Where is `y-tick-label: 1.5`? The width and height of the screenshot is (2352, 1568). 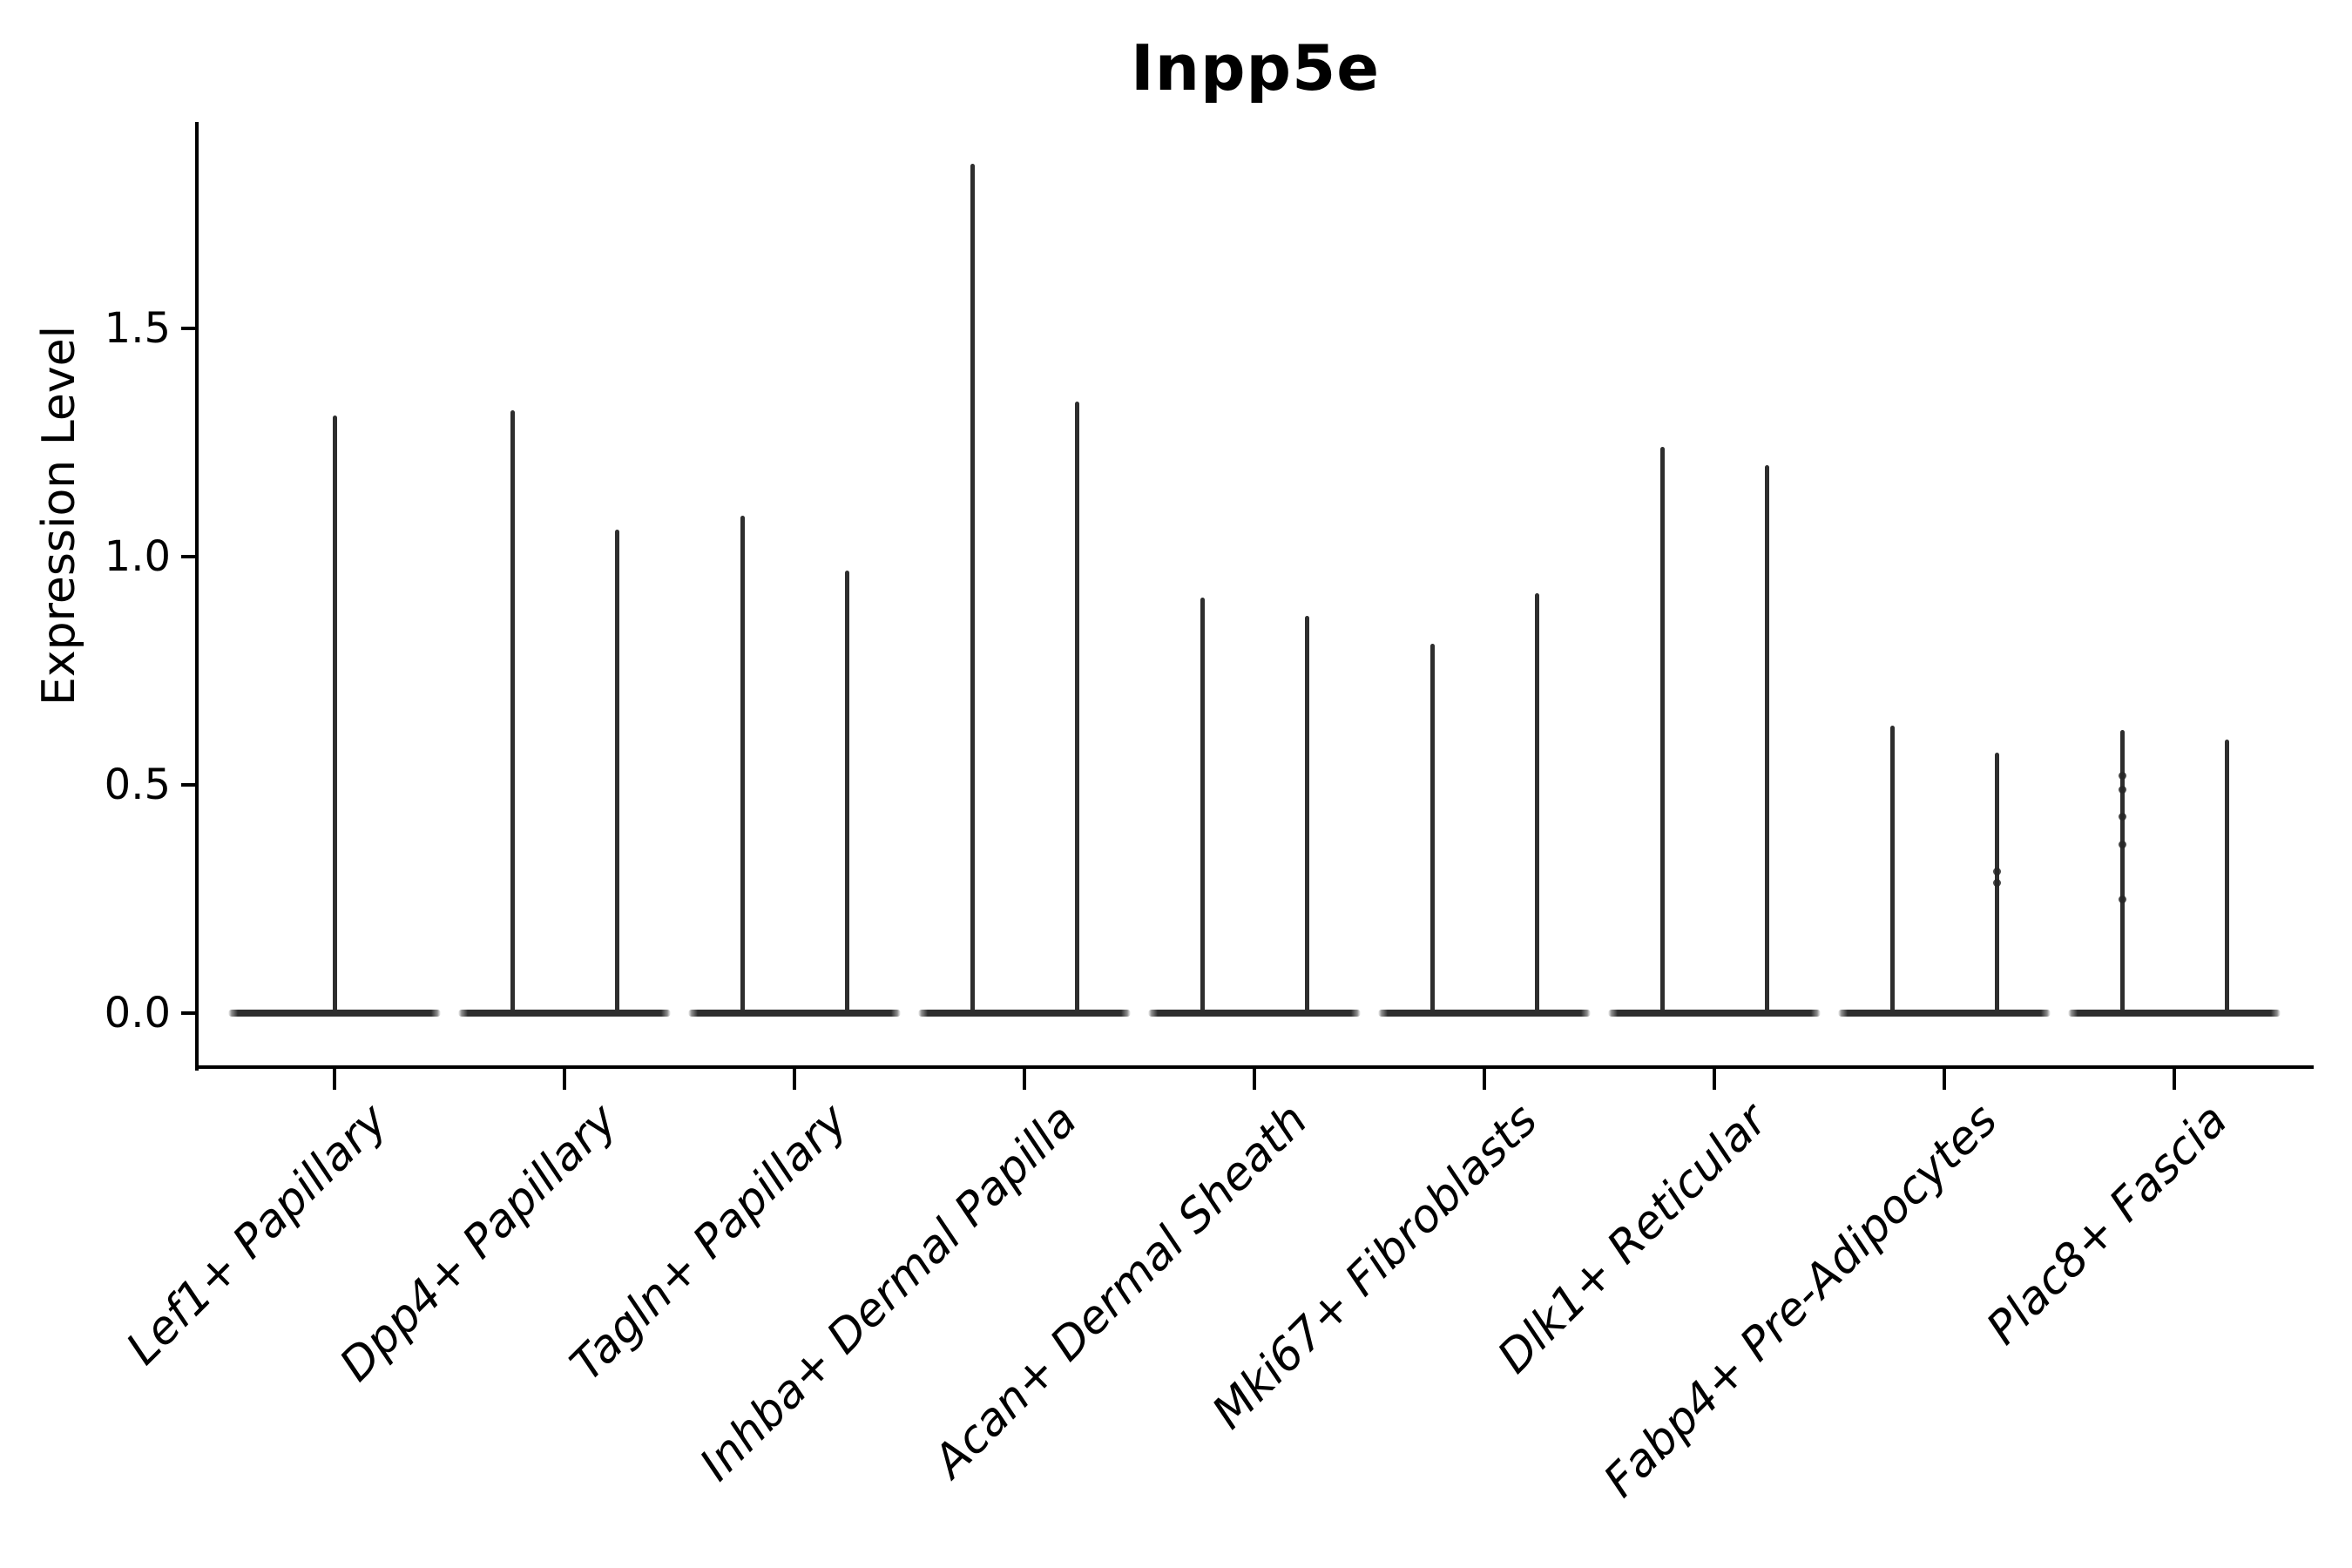
y-tick-label: 1.5 is located at coordinates (137, 329).